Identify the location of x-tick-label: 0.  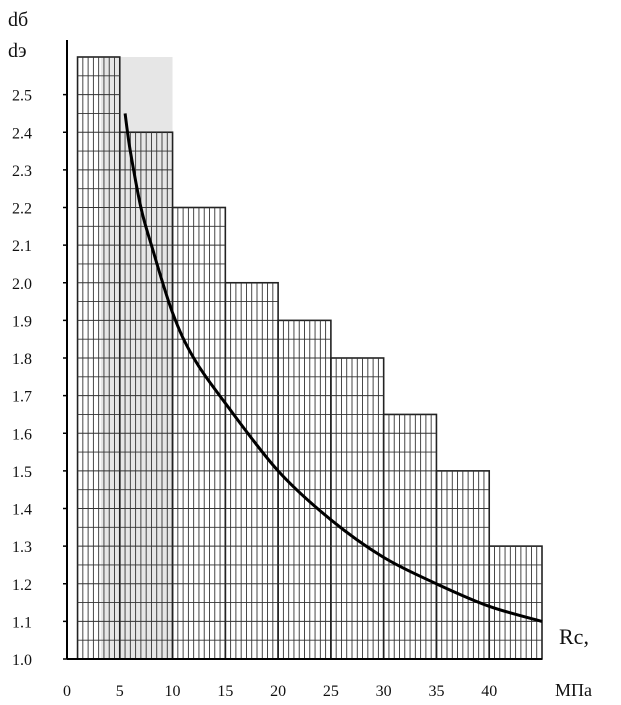
(67, 691).